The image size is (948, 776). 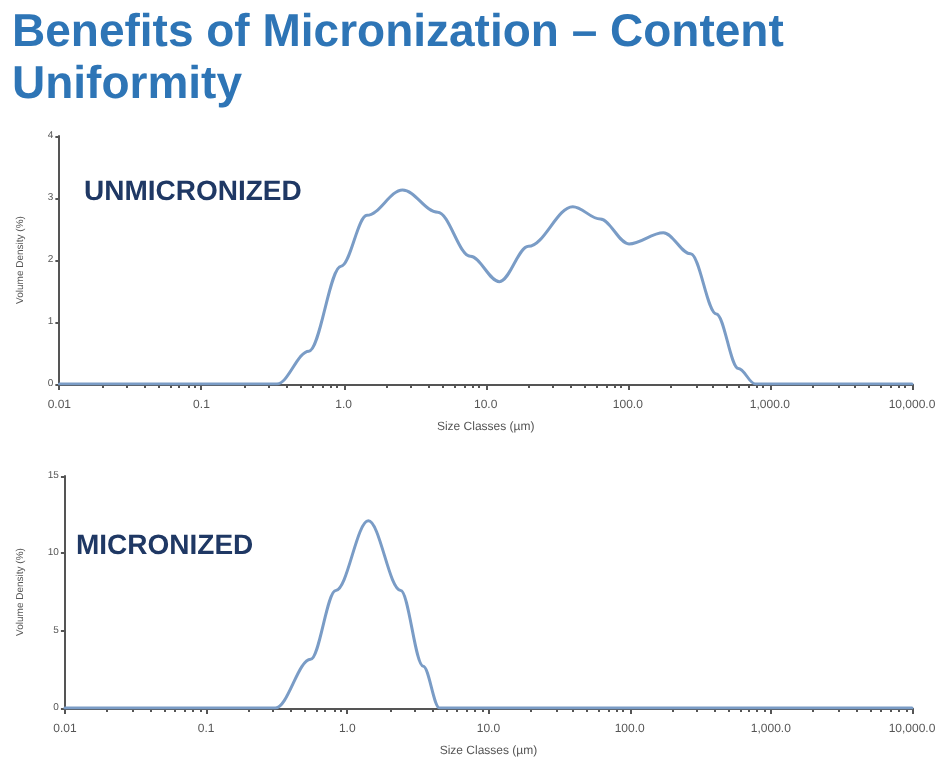 What do you see at coordinates (165, 544) in the screenshot?
I see `annotation: MICRONIZED` at bounding box center [165, 544].